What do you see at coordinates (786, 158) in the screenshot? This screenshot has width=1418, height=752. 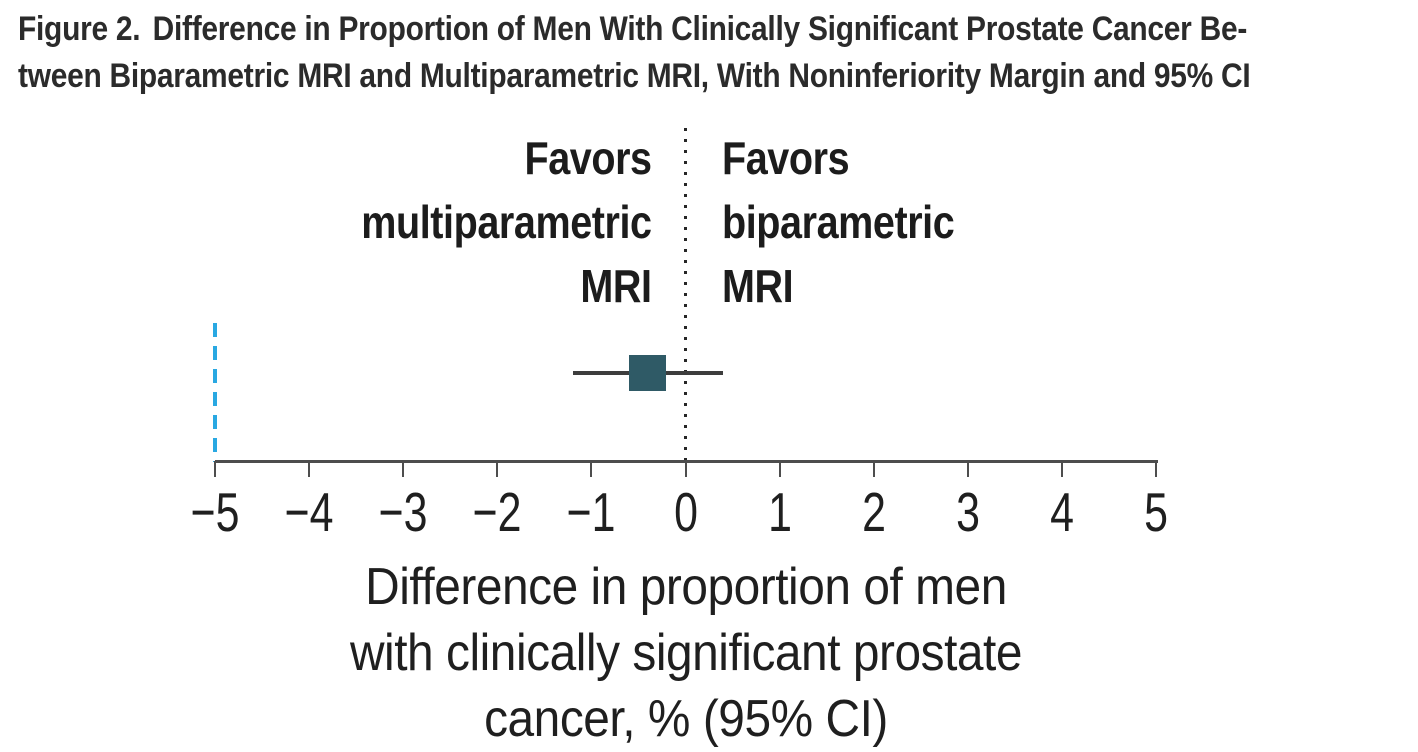 I see `favors-right-line1: Favors` at bounding box center [786, 158].